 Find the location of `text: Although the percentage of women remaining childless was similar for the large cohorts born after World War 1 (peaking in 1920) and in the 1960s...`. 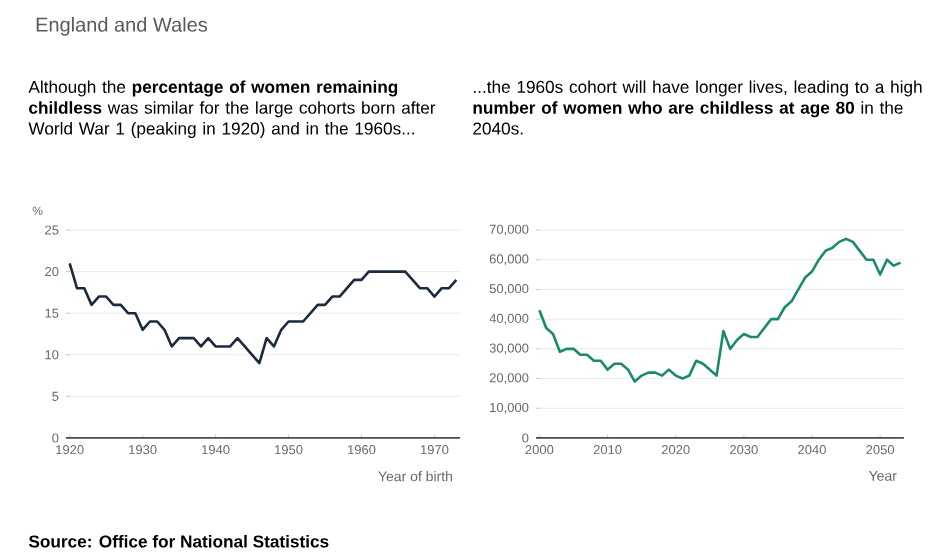

text: Although the percentage of women remaining childless was similar for the large cohorts born after World War 1 (peaking in 1920) and in the 1960s... is located at coordinates (232, 109).